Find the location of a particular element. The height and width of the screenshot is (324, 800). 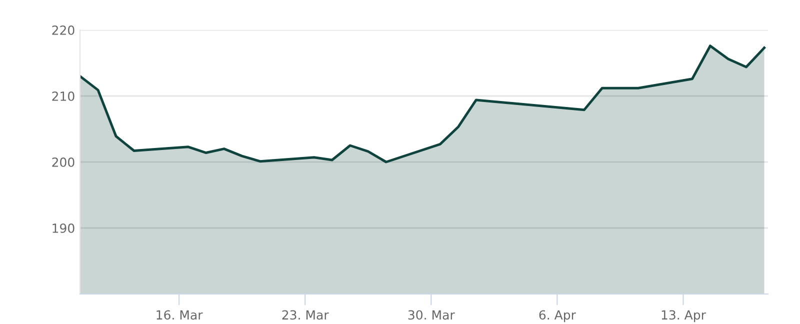

y-tick-label: 200 is located at coordinates (63, 162).